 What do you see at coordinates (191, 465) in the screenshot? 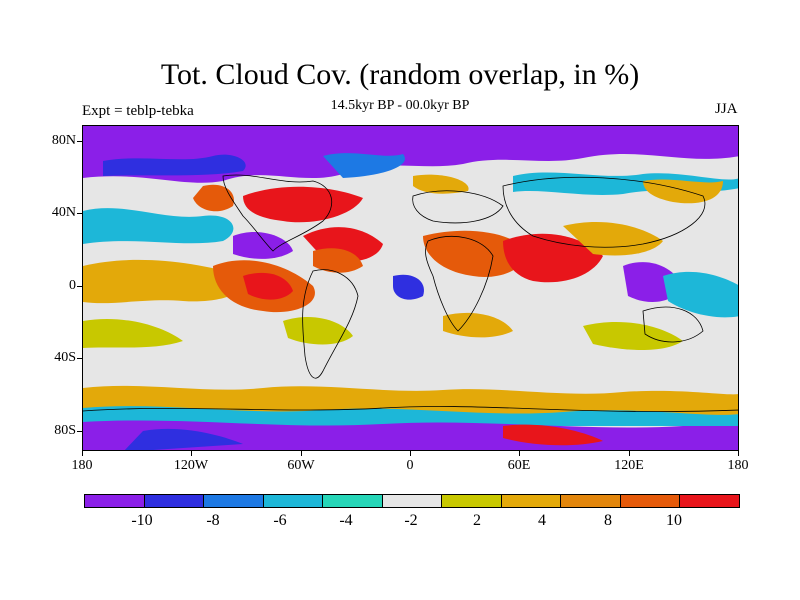
I see `lon-label-120w: 120W` at bounding box center [191, 465].